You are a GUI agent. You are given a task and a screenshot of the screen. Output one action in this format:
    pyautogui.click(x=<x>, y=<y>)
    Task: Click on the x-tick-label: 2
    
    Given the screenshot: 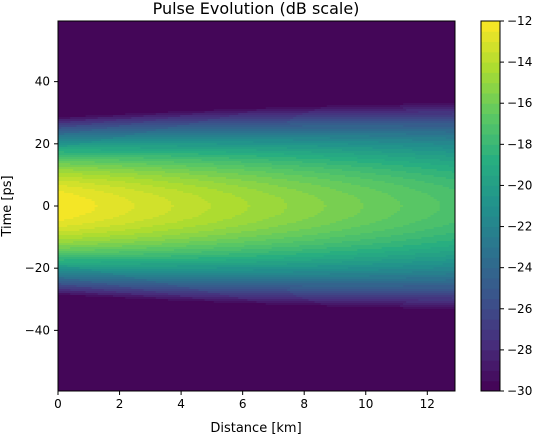 What is the action you would take?
    pyautogui.click(x=120, y=404)
    